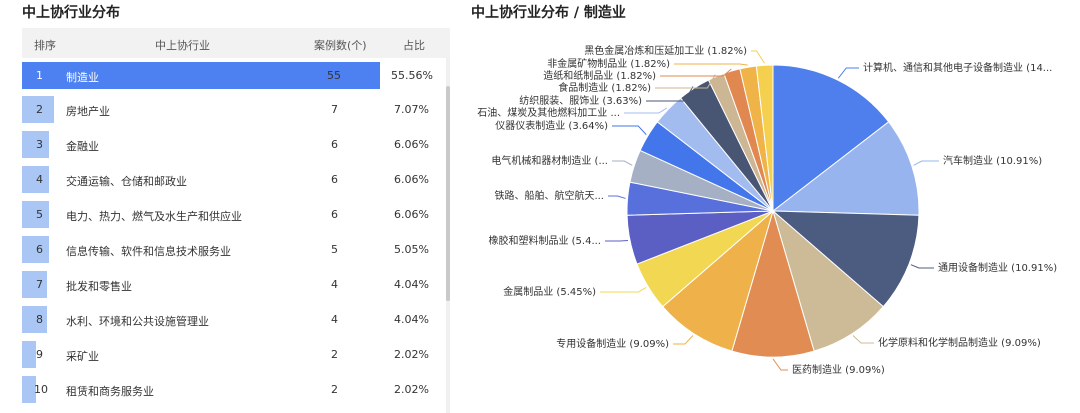 This screenshot has height=413, width=1080. Describe the element at coordinates (340, 45) in the screenshot. I see `header-count: 案例数(个)` at that location.